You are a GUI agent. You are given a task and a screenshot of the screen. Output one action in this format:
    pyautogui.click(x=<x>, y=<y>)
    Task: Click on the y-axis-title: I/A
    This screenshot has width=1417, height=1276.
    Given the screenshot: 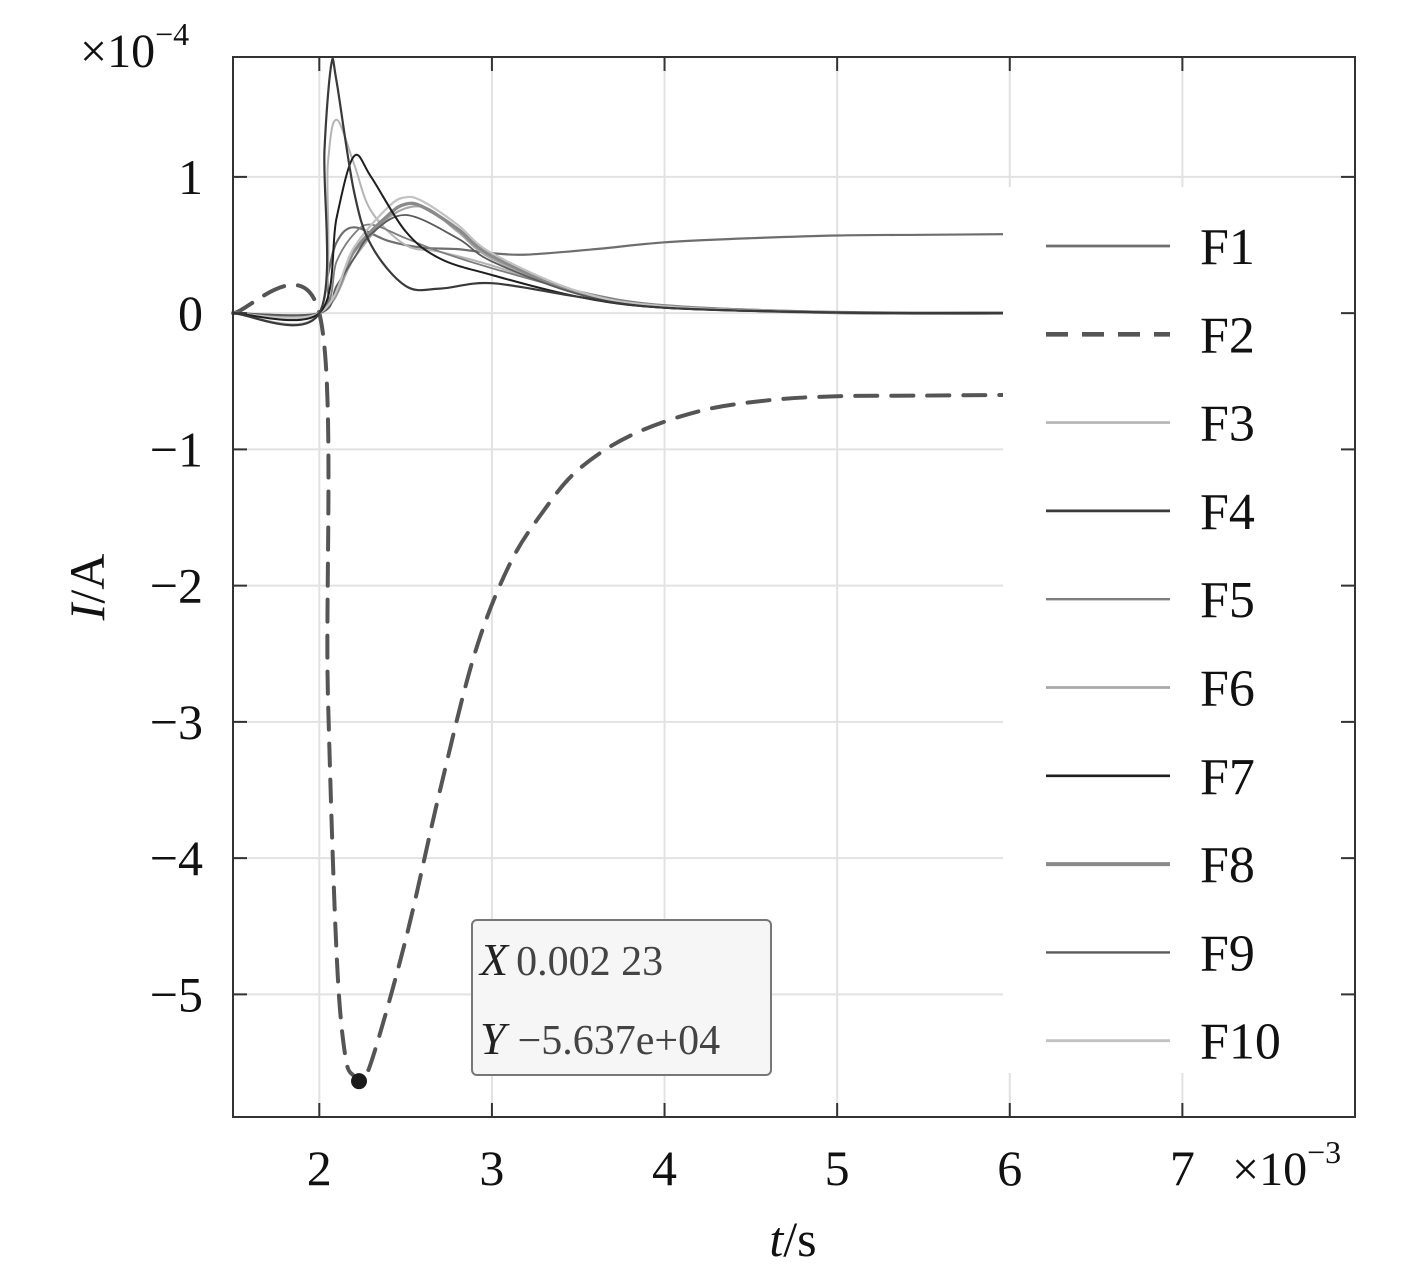 What is the action you would take?
    pyautogui.click(x=87, y=588)
    